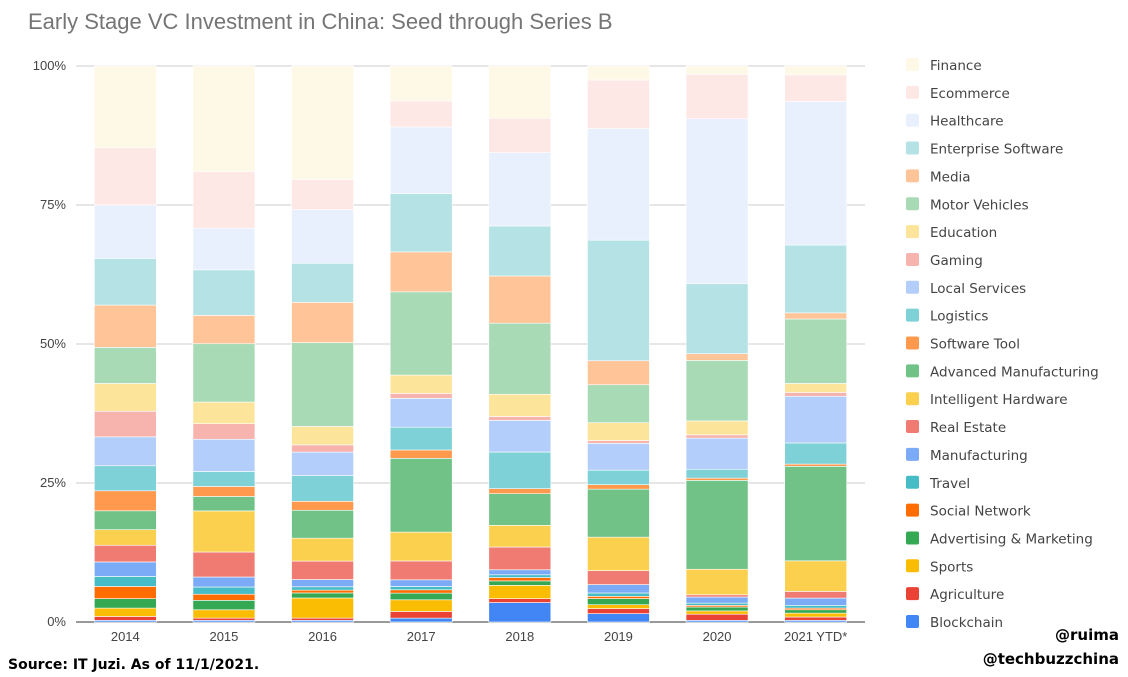  What do you see at coordinates (520, 358) in the screenshot?
I see `bar-segment-motor-vehicles-2018` at bounding box center [520, 358].